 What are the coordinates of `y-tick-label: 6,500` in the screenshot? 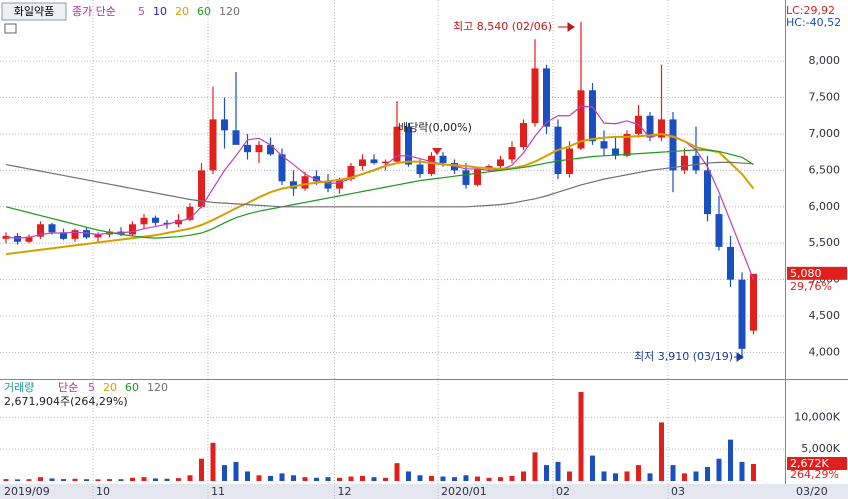 It's located at (825, 169).